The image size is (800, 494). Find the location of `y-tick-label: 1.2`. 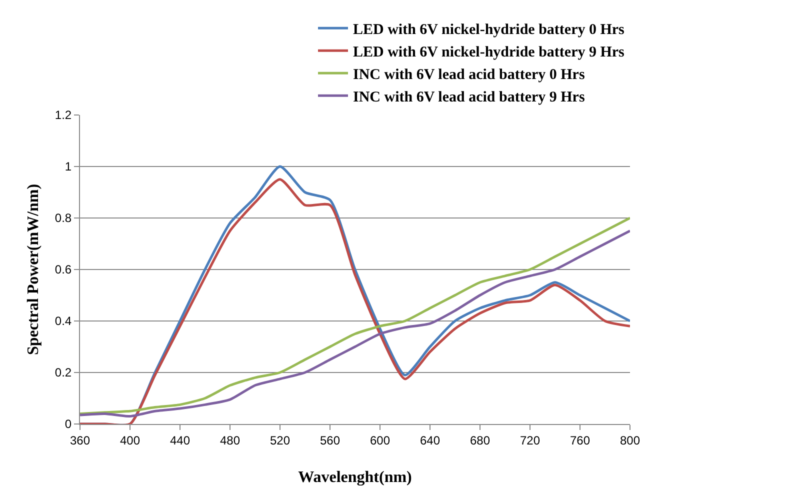

y-tick-label: 1.2 is located at coordinates (63, 115).